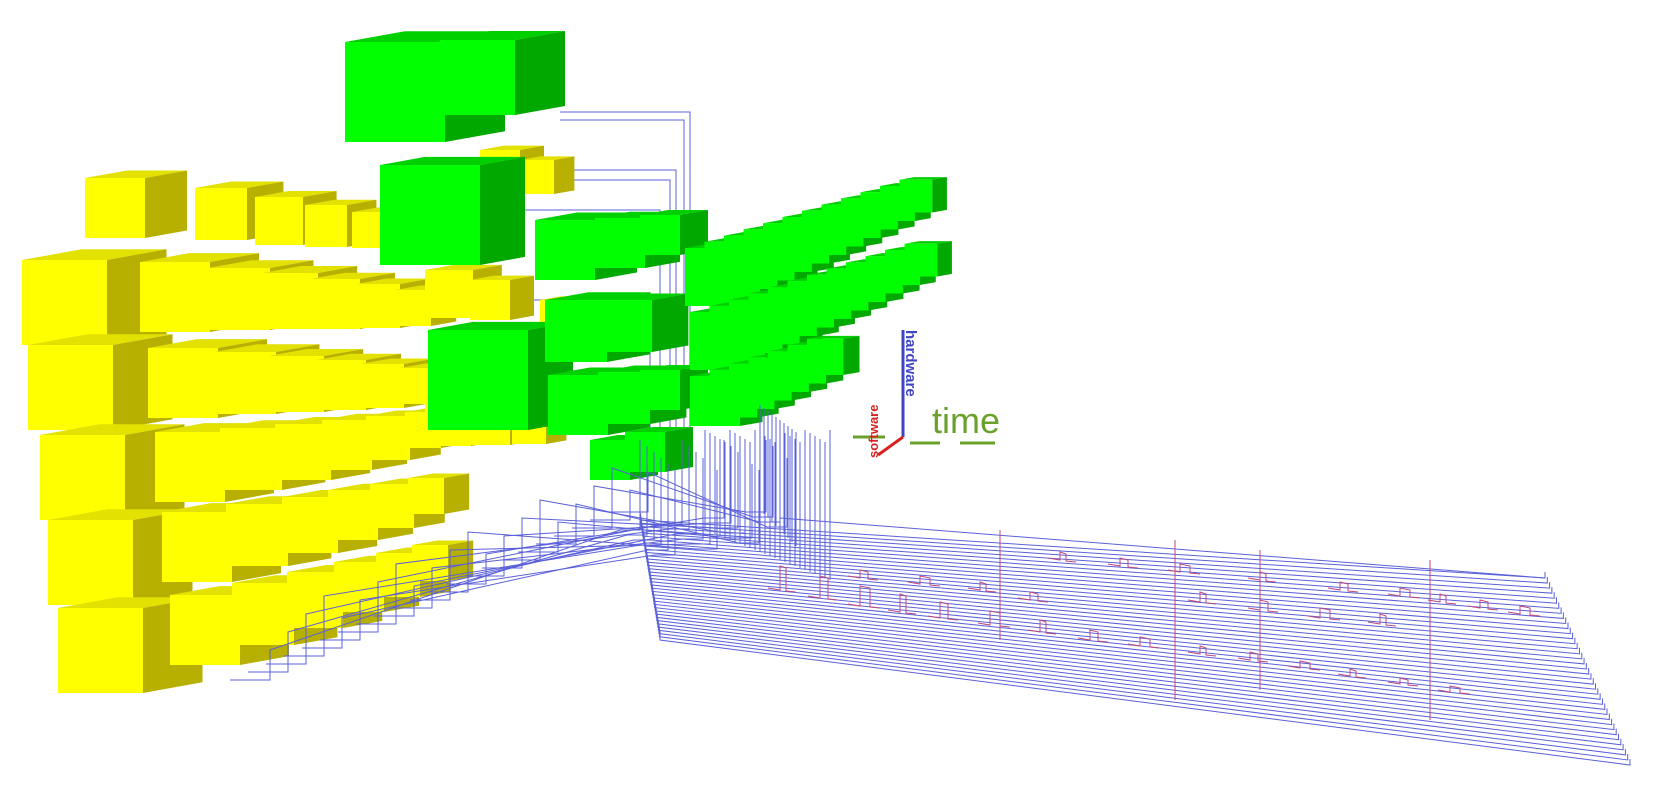 The image size is (1668, 797). What do you see at coordinates (910, 363) in the screenshot?
I see `hardware-axis-label: hardware` at bounding box center [910, 363].